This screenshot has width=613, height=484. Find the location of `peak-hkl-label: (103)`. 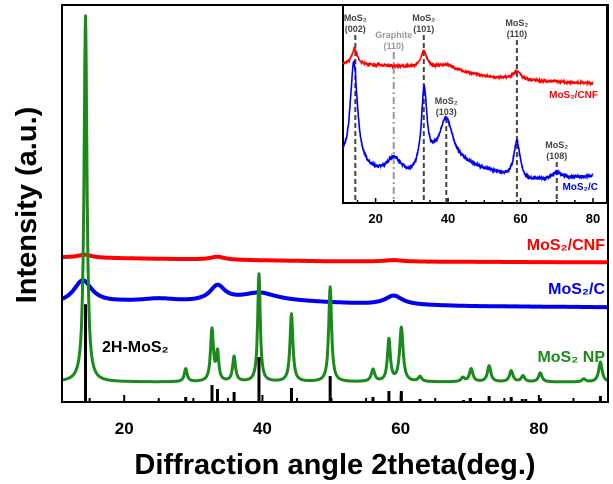

peak-hkl-label: (103) is located at coordinates (446, 112).